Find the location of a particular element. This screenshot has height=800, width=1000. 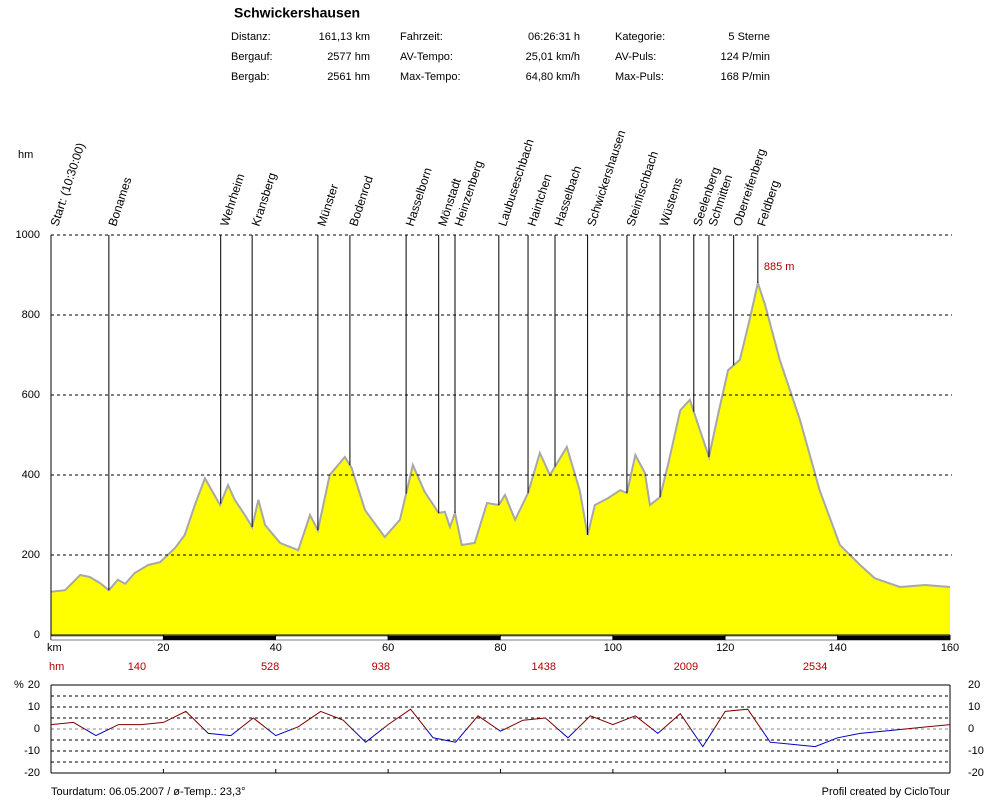

max-label: 885 m is located at coordinates (779, 267).